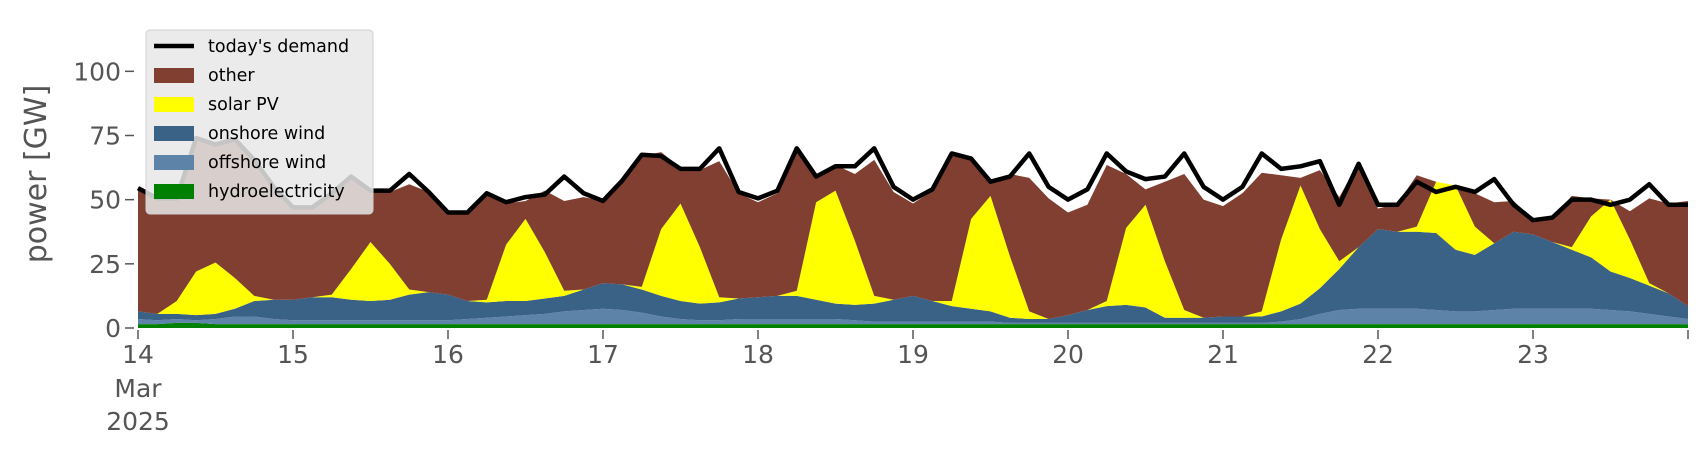  I want to click on x-tick-label: 18, so click(758, 354).